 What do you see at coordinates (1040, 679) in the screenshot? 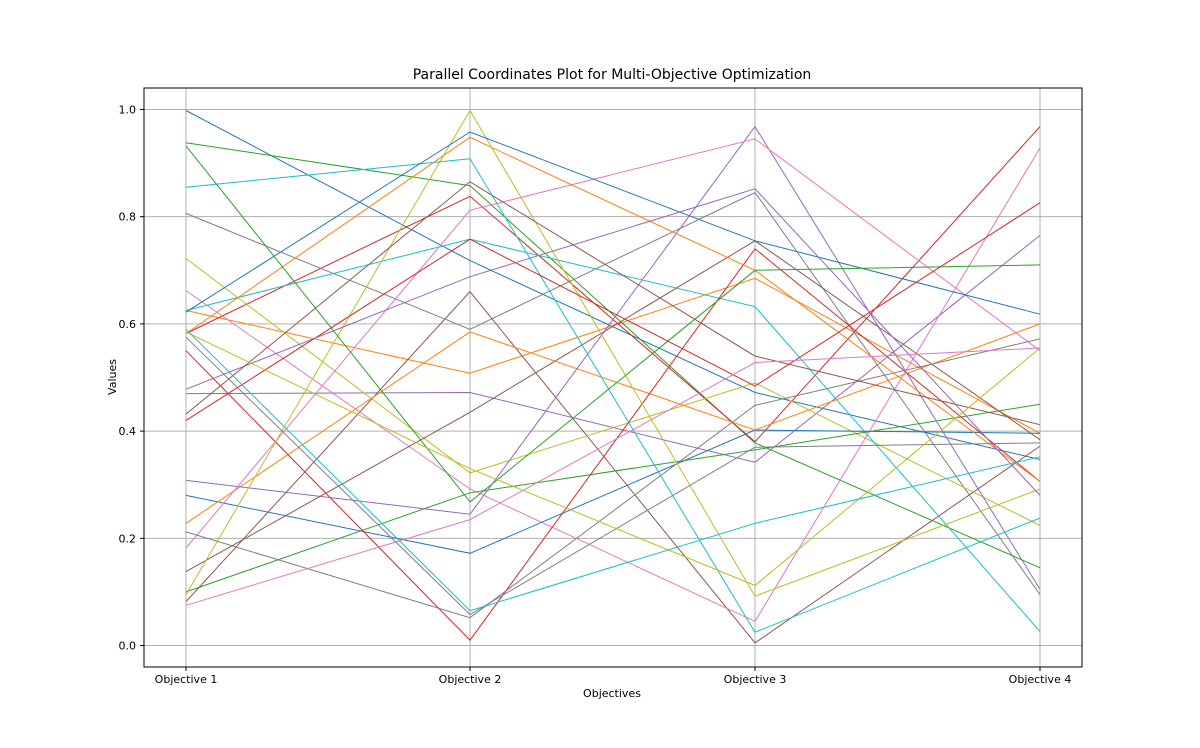
I see `x-tick-label: Objective 4` at bounding box center [1040, 679].